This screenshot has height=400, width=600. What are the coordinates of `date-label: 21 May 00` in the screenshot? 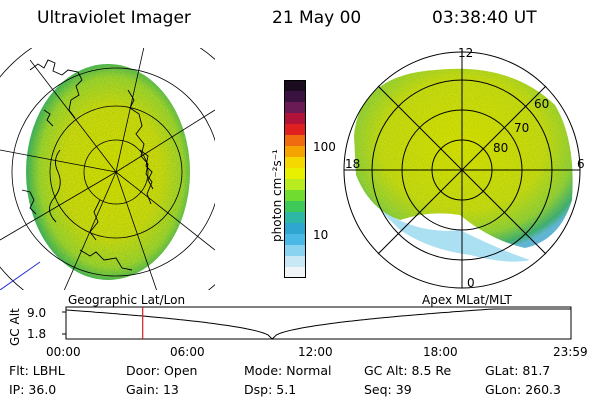 It's located at (317, 18).